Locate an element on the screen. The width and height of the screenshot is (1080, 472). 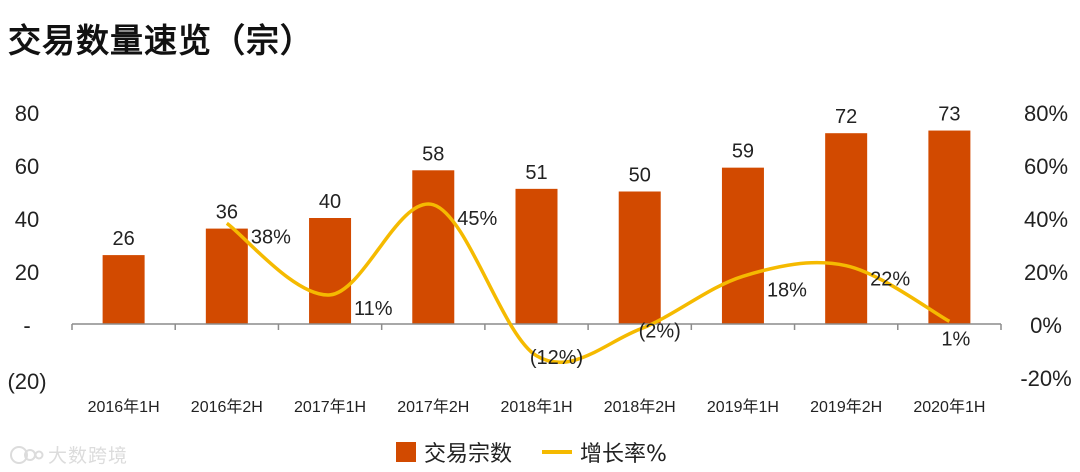
right-axis-tick-label: -20% is located at coordinates (1045, 378).